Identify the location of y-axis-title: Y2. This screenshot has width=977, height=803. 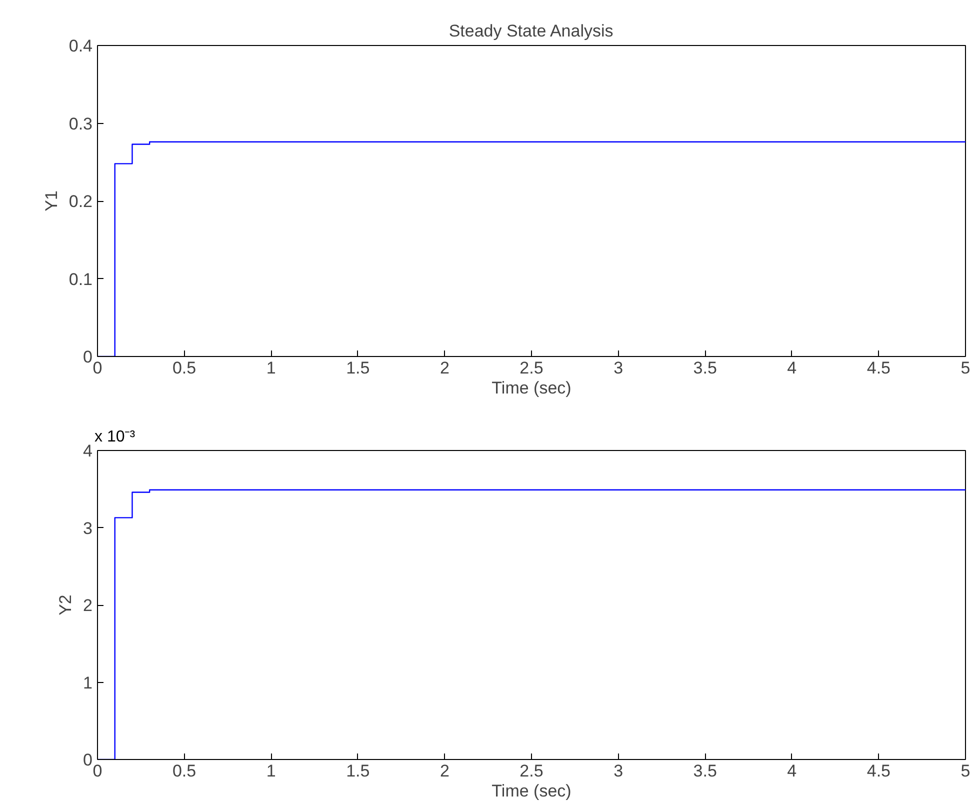
(66, 605).